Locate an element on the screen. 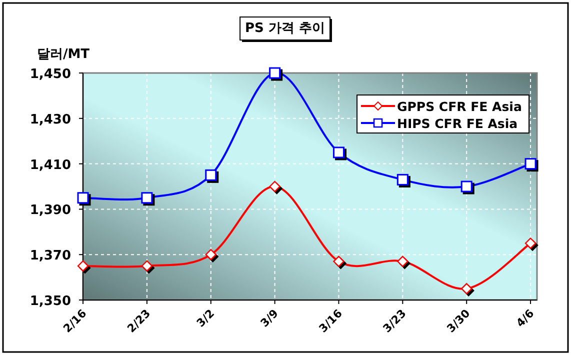 The height and width of the screenshot is (355, 571). x-tick-label: 3/9 is located at coordinates (269, 318).